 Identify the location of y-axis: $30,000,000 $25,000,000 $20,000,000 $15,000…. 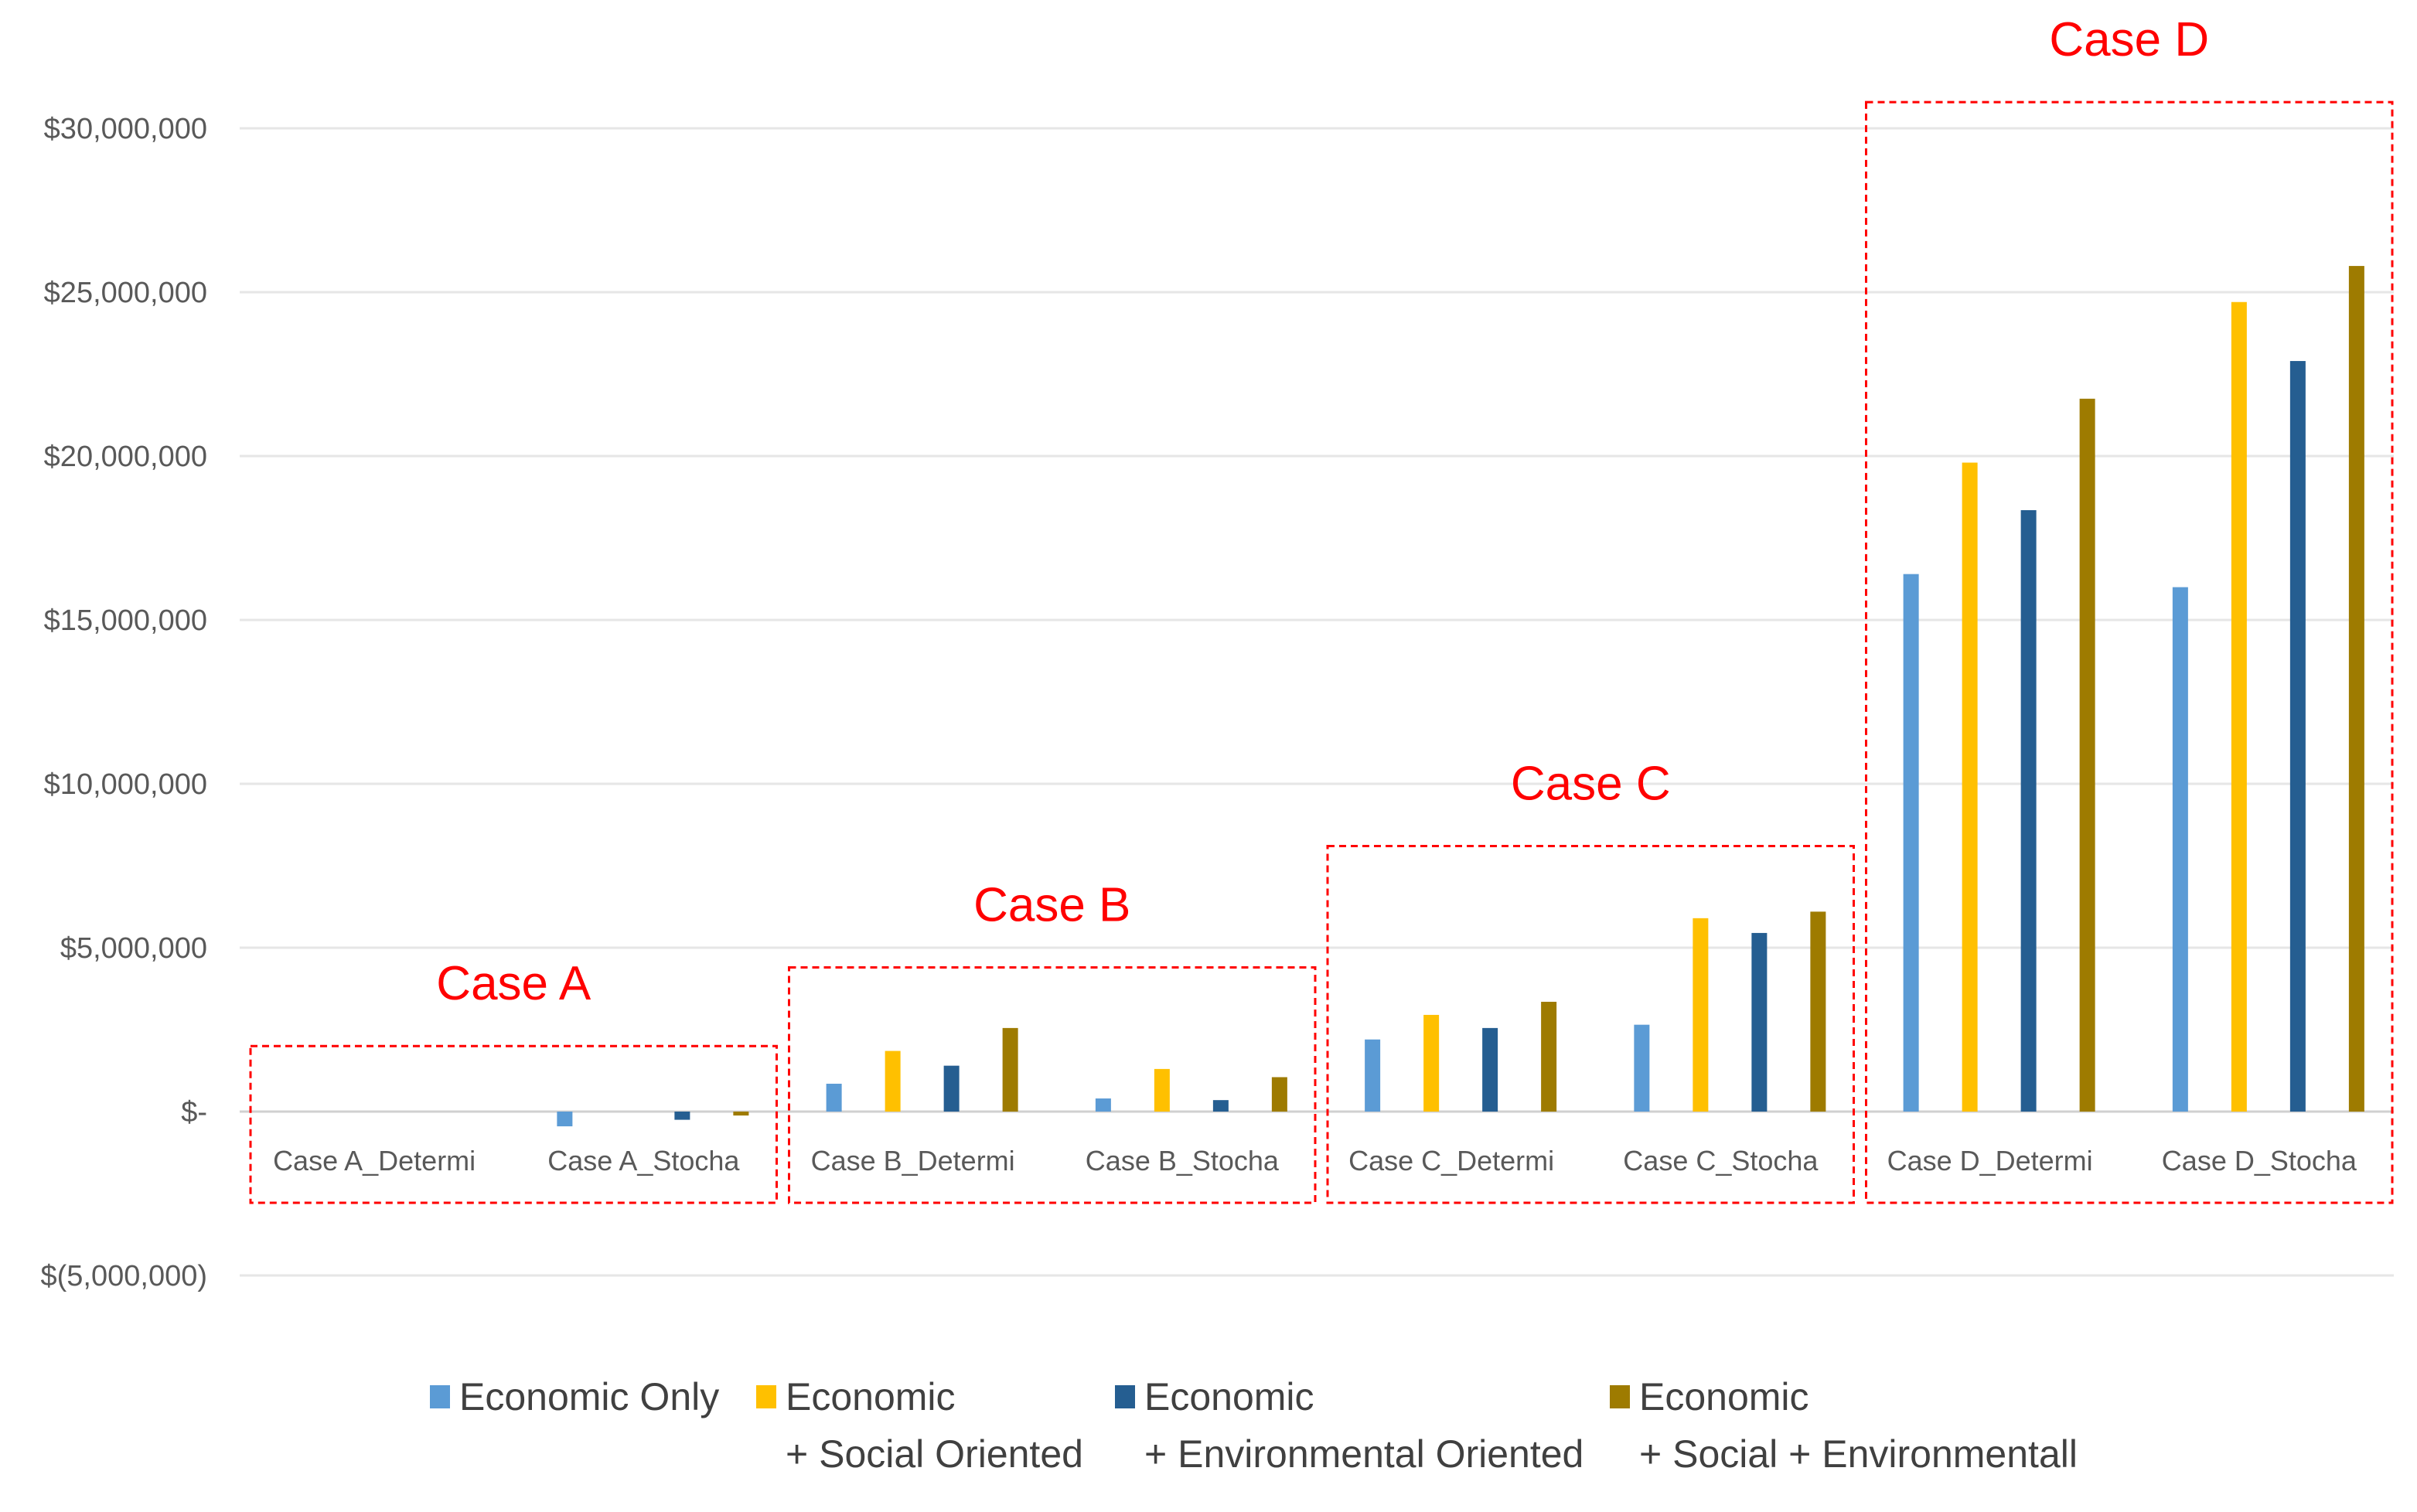
(124, 702).